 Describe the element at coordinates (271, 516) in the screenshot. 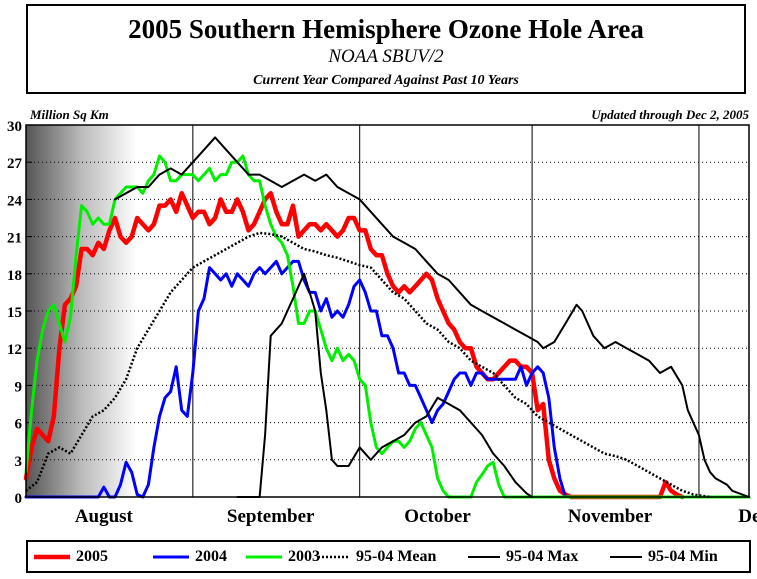

I see `x-tick-label-september: September` at that location.